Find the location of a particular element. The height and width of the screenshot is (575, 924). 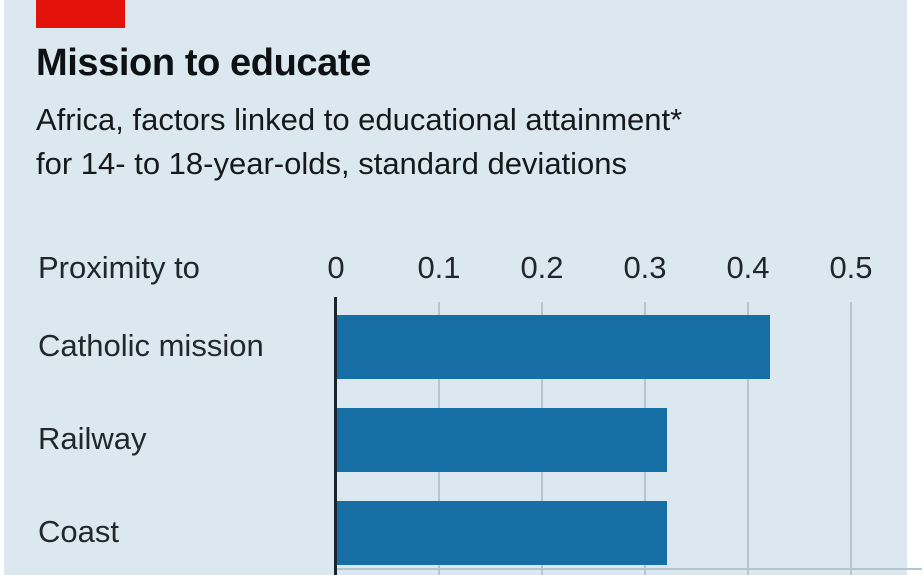

axis-tick-label: 0.3 is located at coordinates (645, 267).